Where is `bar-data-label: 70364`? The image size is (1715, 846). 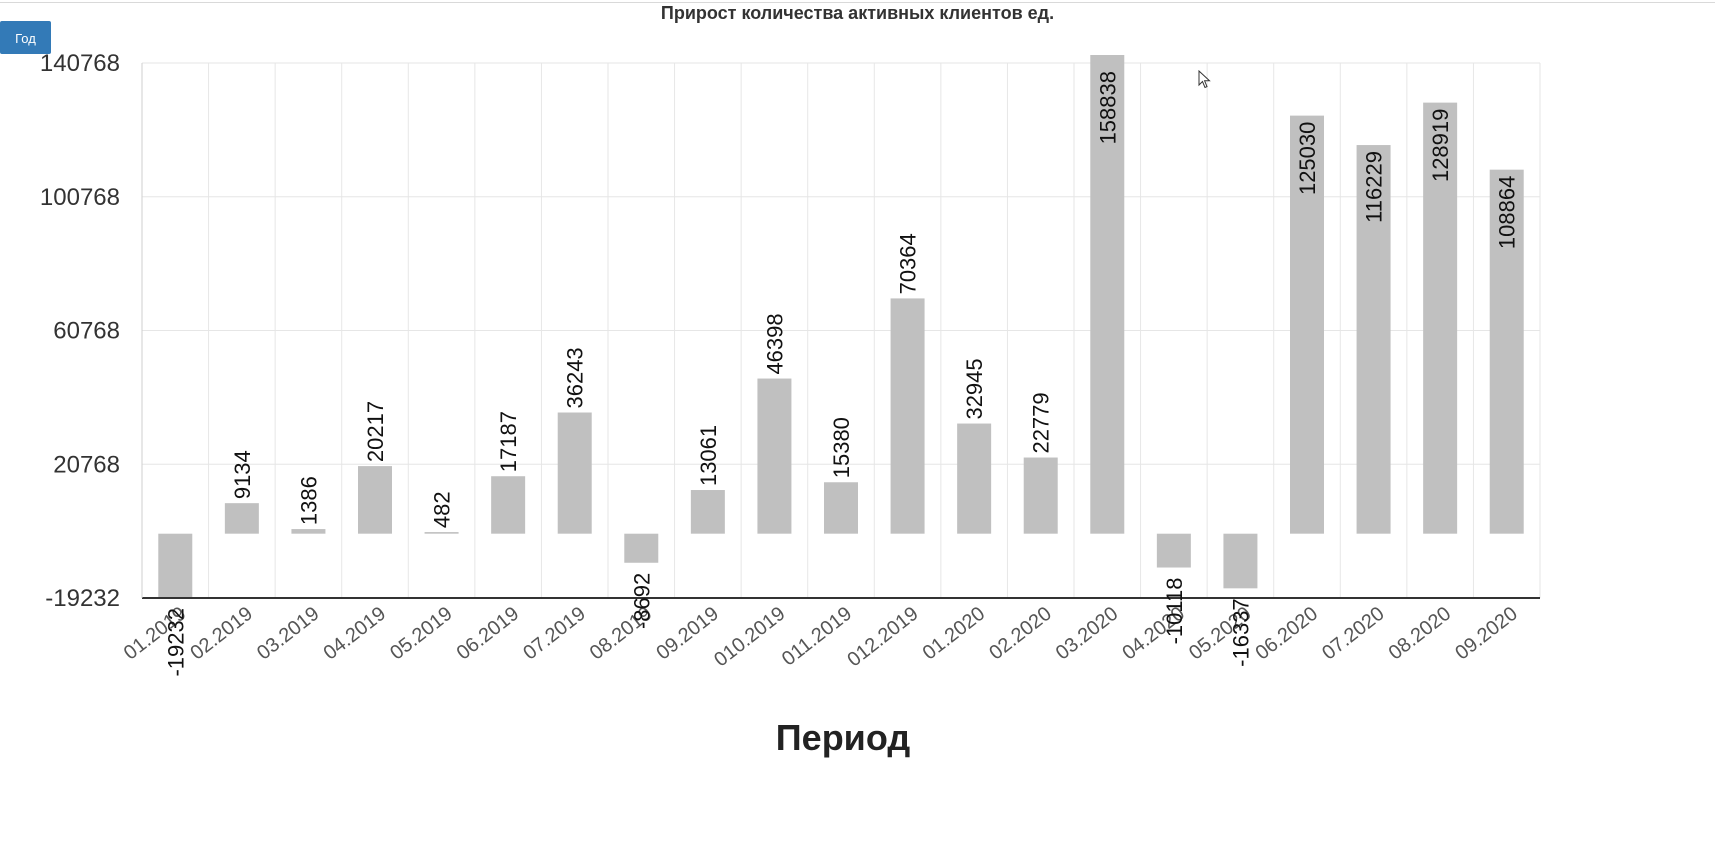
bar-data-label: 70364 is located at coordinates (908, 263).